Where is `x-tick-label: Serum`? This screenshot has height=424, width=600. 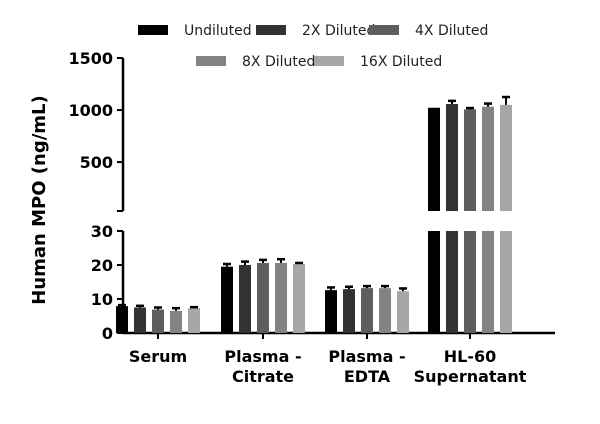
x-tick-label: Serum is located at coordinates (158, 356).